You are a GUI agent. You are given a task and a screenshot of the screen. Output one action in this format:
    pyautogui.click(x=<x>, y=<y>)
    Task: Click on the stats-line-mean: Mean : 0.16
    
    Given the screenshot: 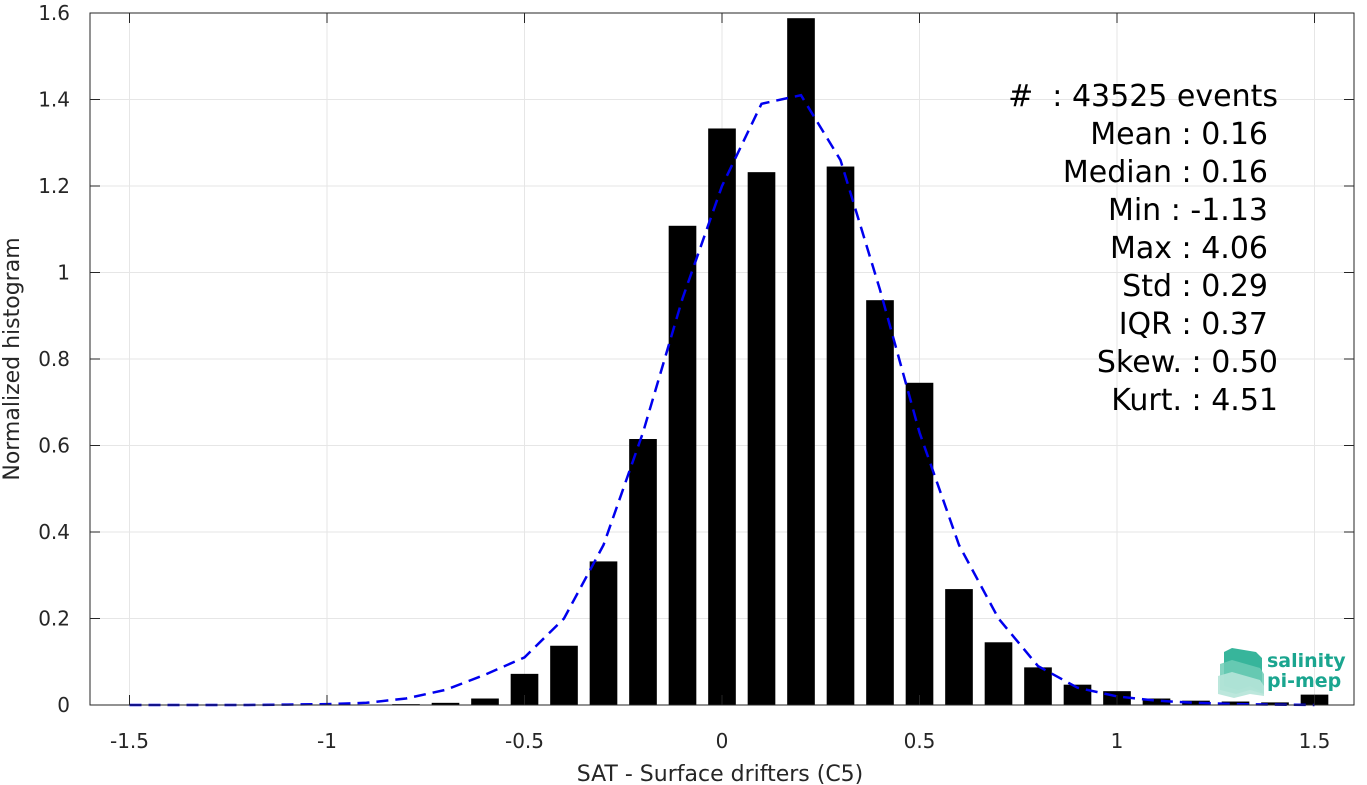 What is the action you would take?
    pyautogui.click(x=1179, y=134)
    